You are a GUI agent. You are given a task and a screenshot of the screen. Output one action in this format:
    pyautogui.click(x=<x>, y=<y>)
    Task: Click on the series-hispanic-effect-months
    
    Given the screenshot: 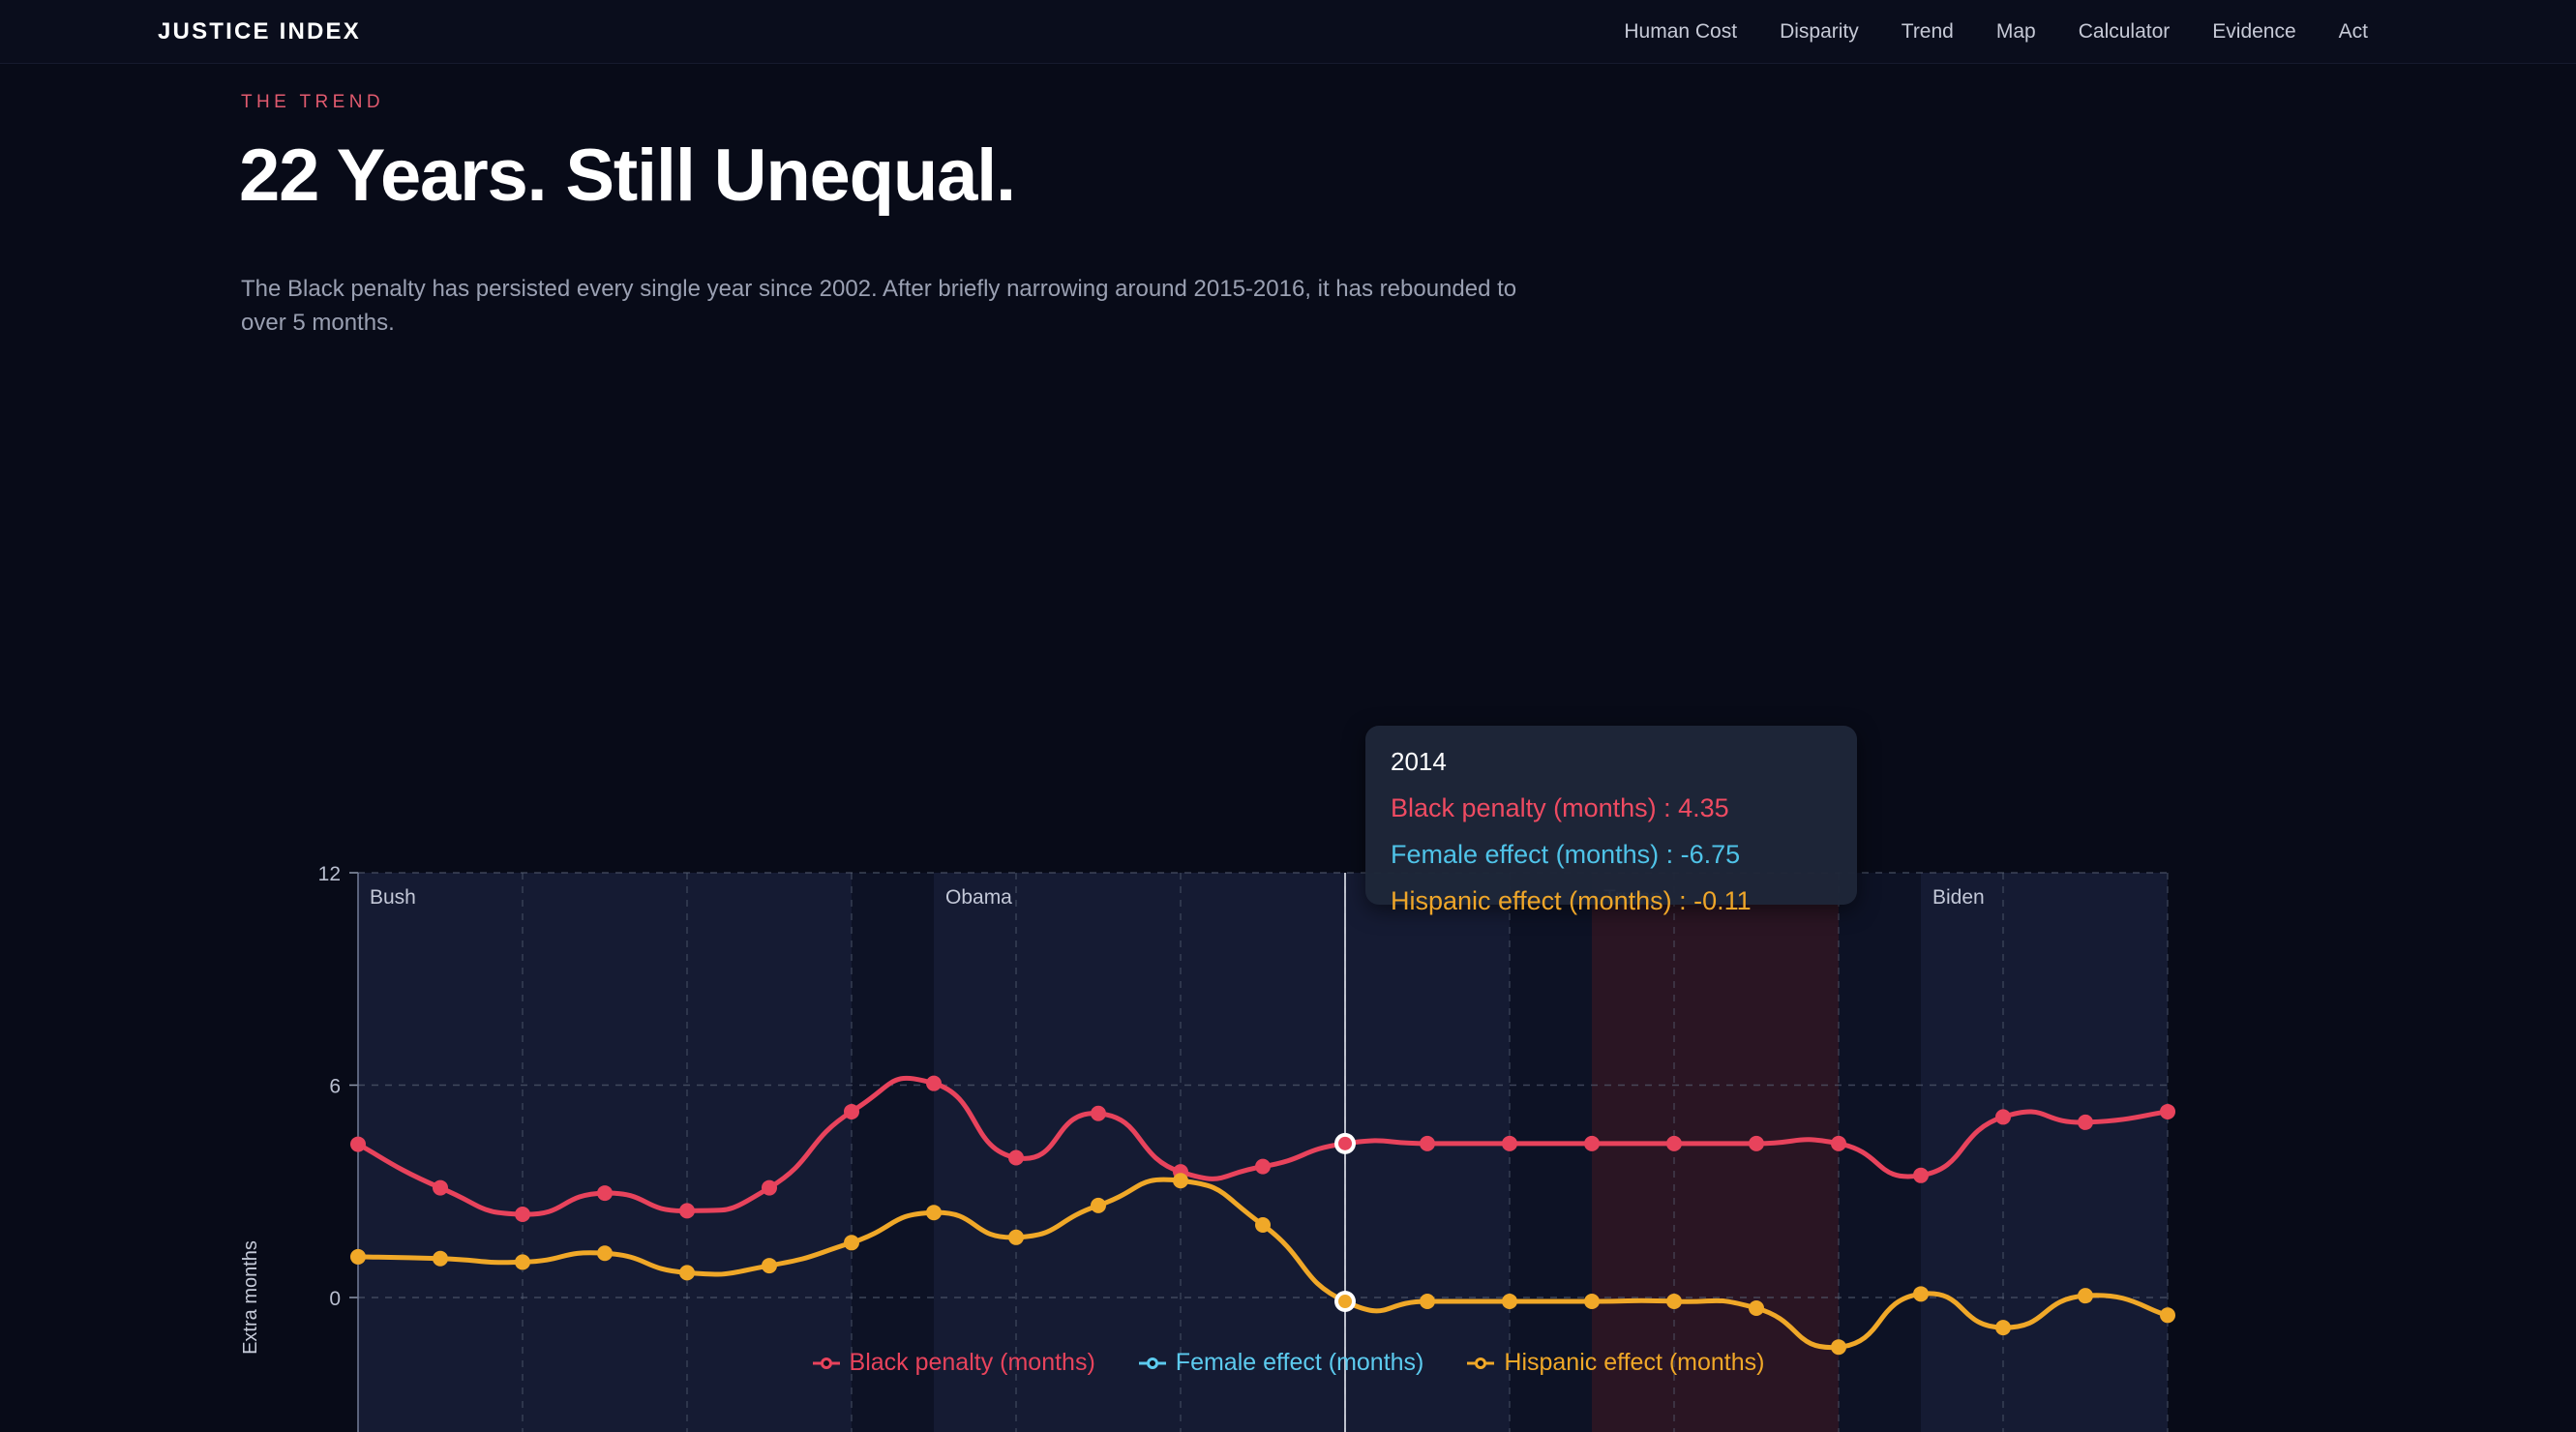 What is the action you would take?
    pyautogui.click(x=1262, y=1264)
    